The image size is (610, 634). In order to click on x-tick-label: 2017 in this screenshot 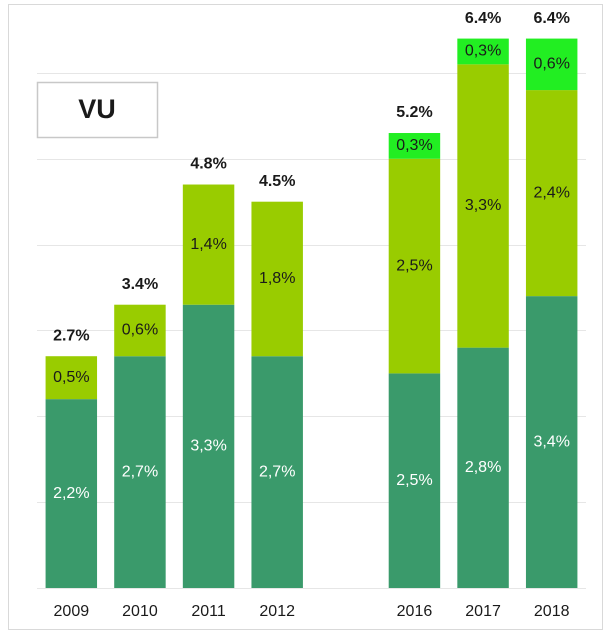, I will do `click(483, 611)`.